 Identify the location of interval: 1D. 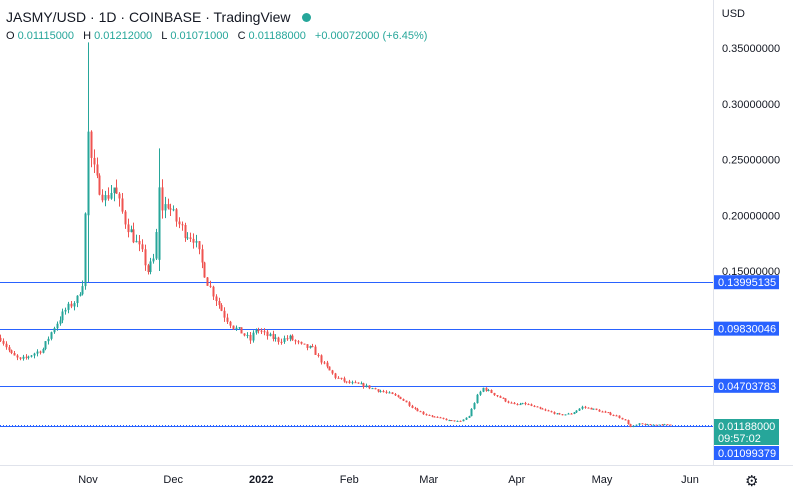
(107, 17).